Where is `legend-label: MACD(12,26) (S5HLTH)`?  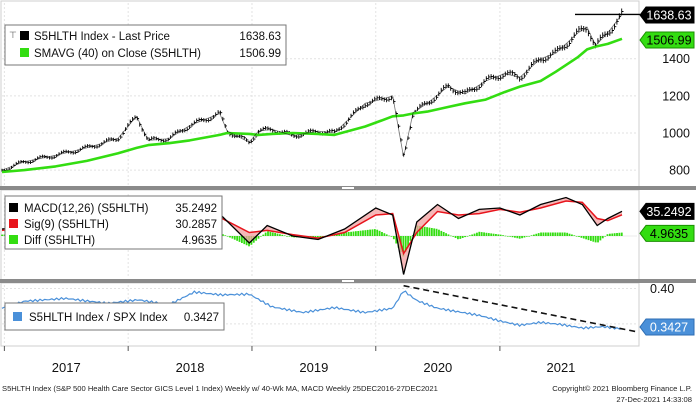 legend-label: MACD(12,26) (S5HLTH) is located at coordinates (86, 209).